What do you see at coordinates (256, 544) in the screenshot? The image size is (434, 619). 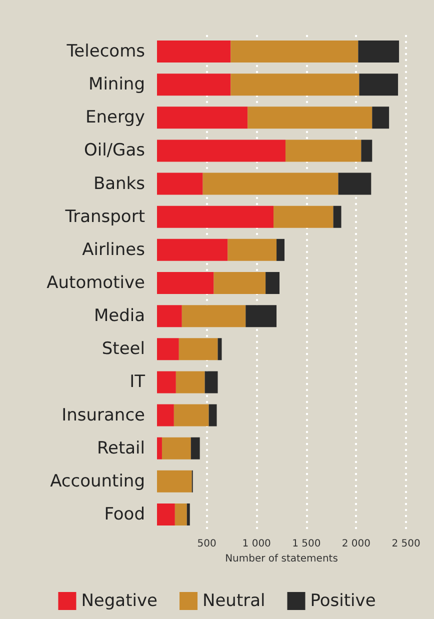 I see `x-tick-label: 1 000` at bounding box center [256, 544].